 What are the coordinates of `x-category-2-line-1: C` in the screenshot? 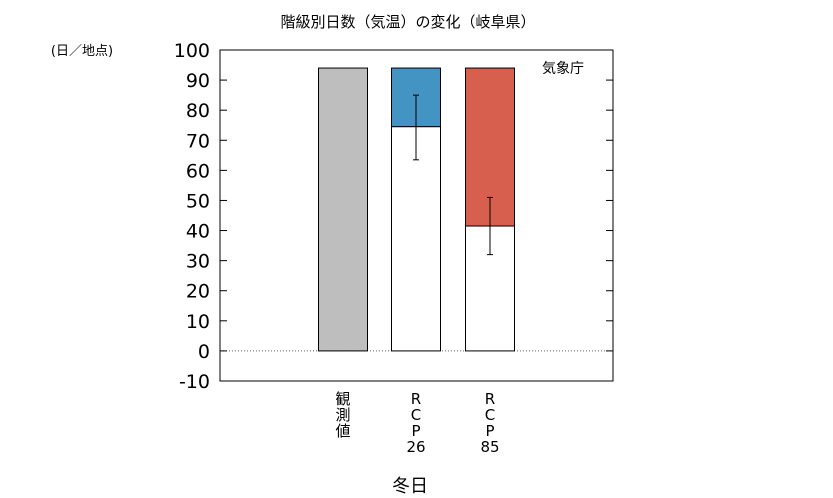 It's located at (490, 415).